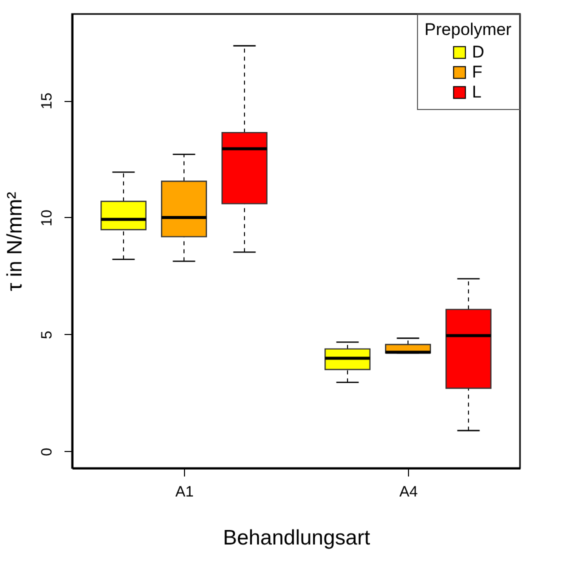  I want to click on legend-label: L, so click(477, 92).